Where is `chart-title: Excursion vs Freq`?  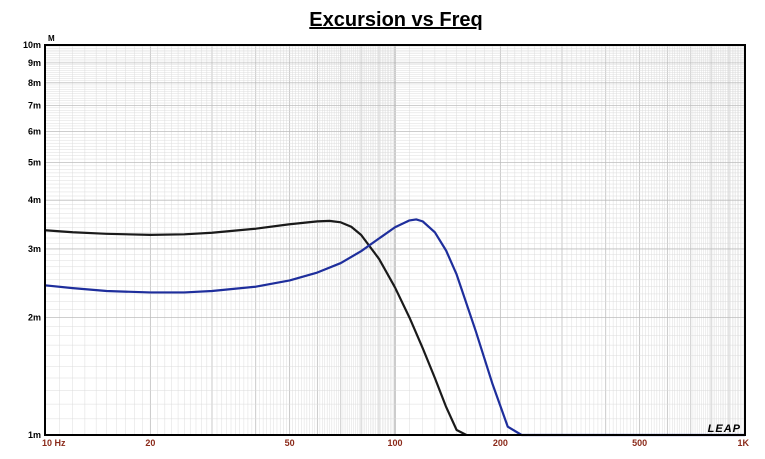
chart-title: Excursion vs Freq is located at coordinates (395, 20).